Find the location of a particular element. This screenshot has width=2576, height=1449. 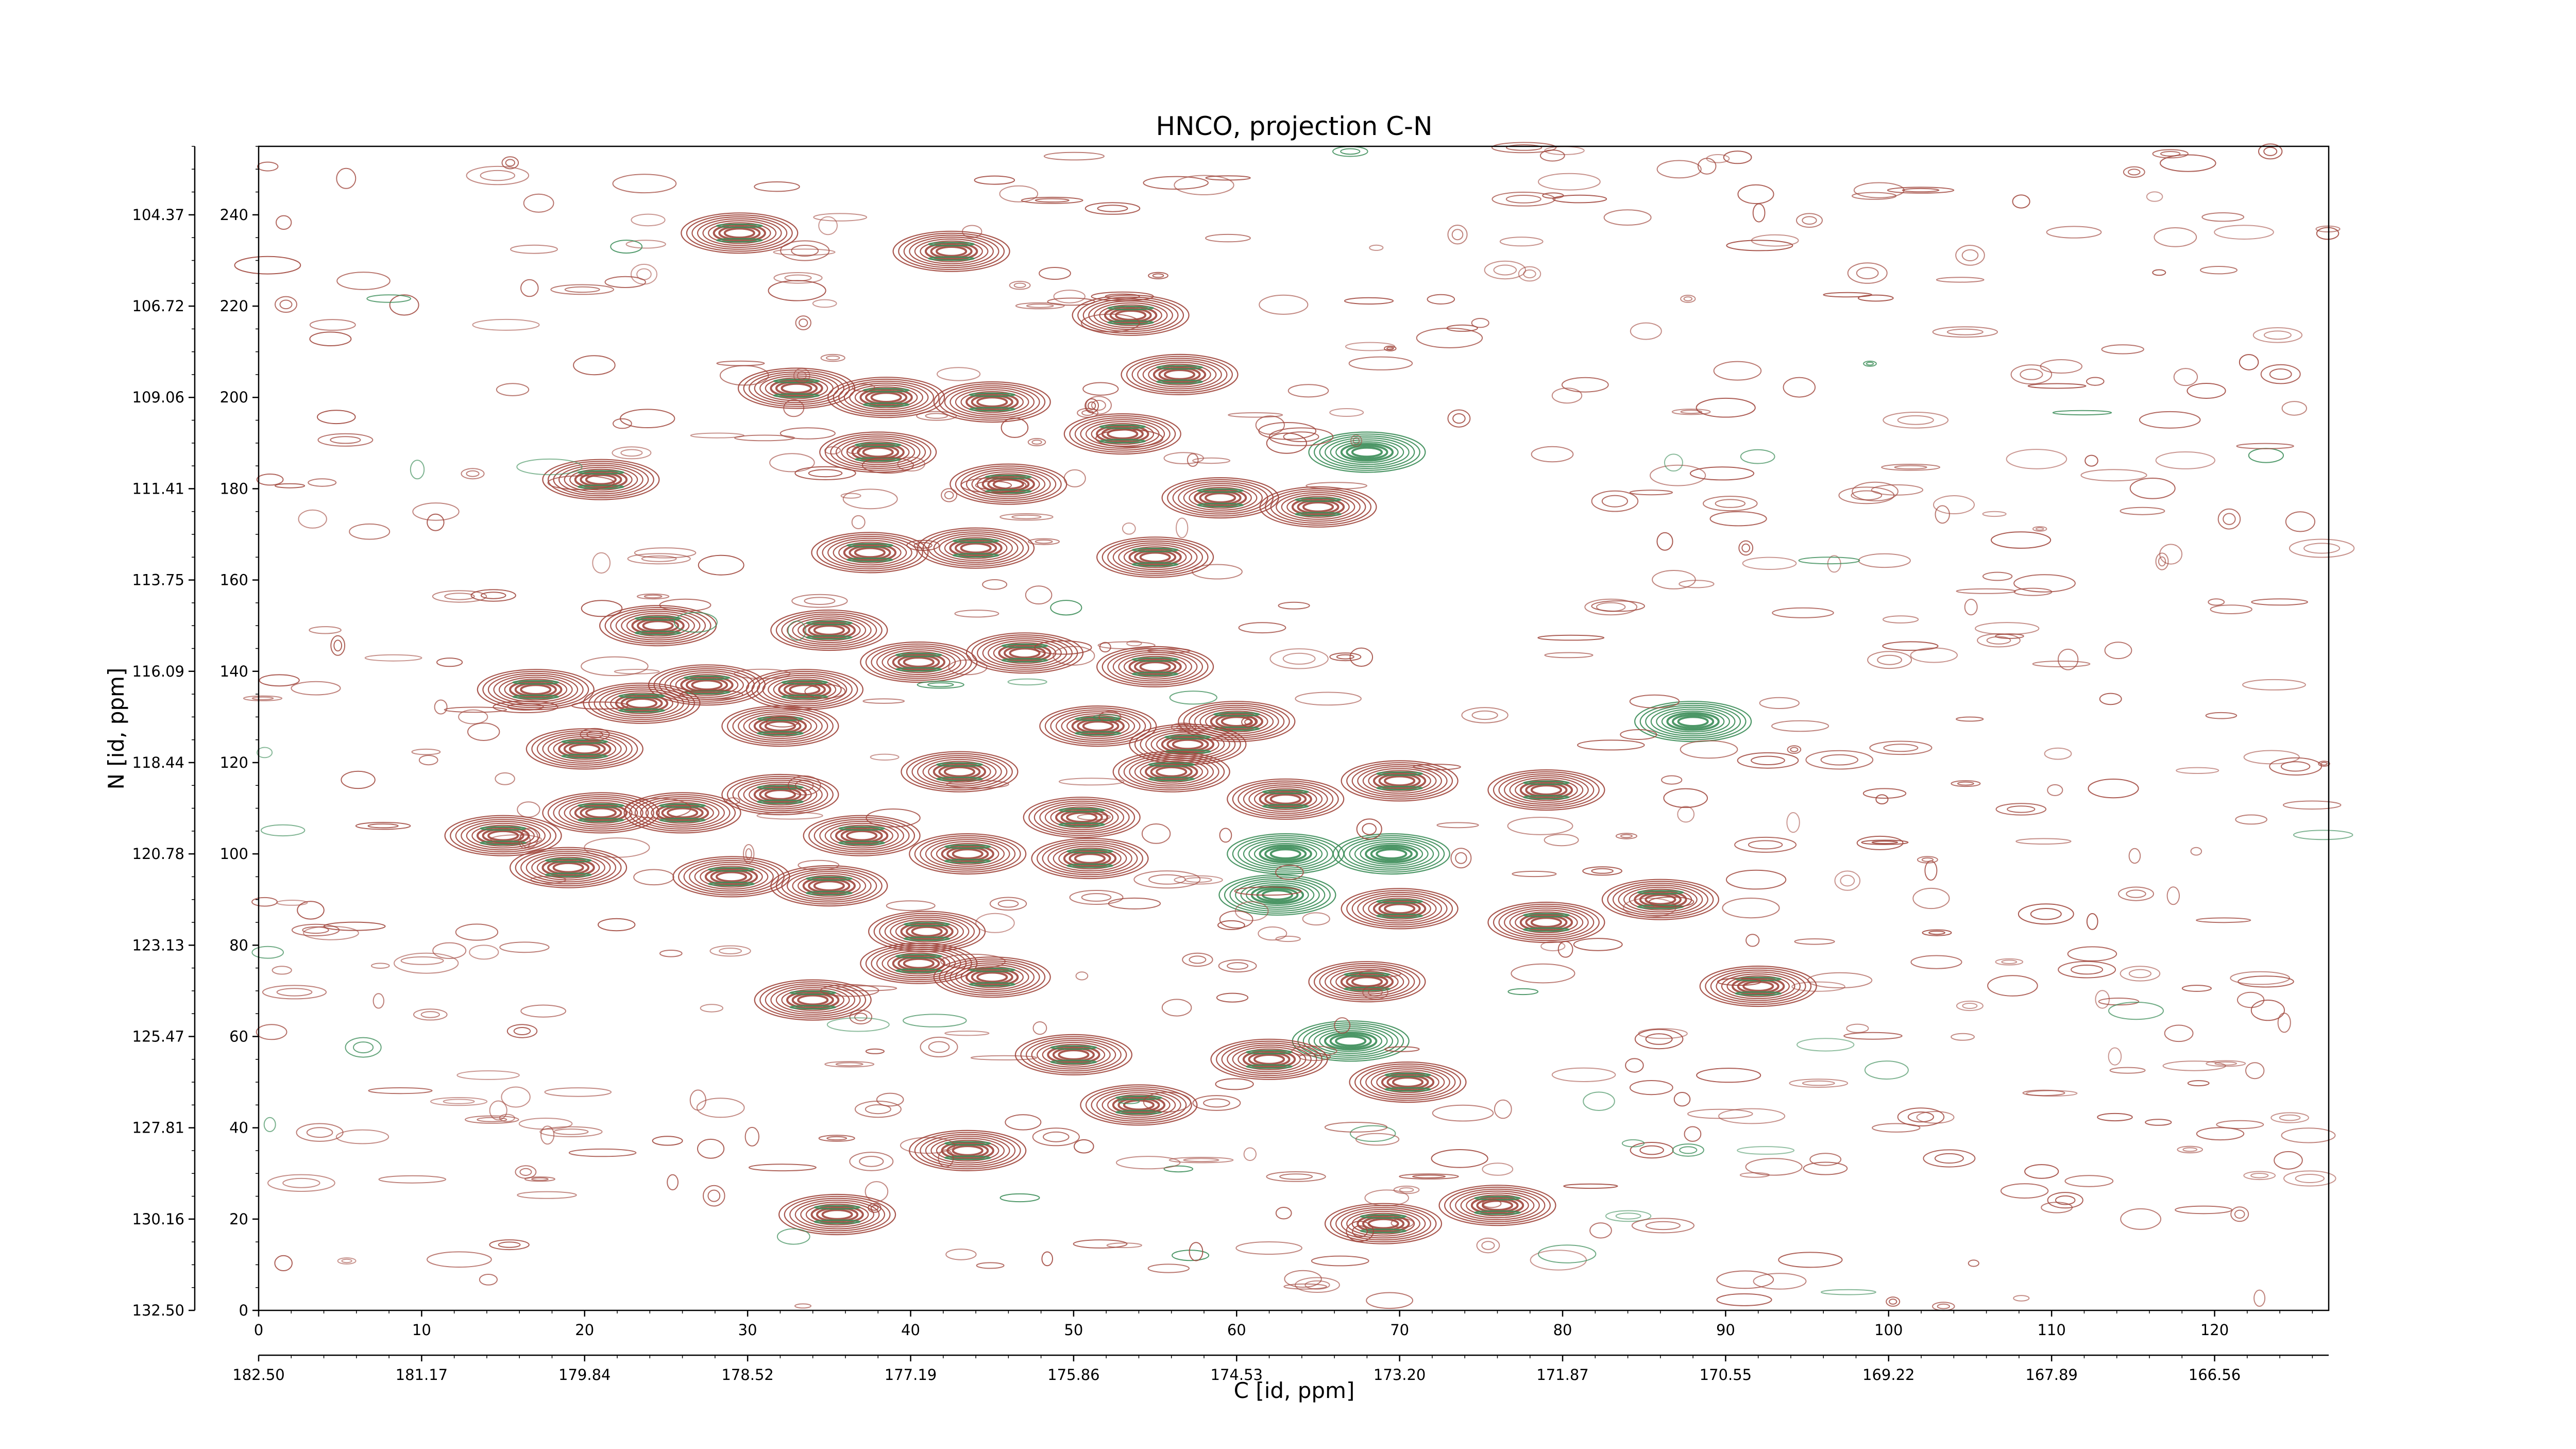

x-tick-label: 20 is located at coordinates (584, 1330).